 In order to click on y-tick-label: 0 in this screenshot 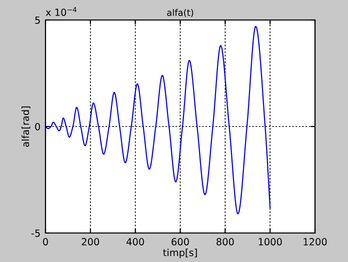, I will do `click(37, 126)`.